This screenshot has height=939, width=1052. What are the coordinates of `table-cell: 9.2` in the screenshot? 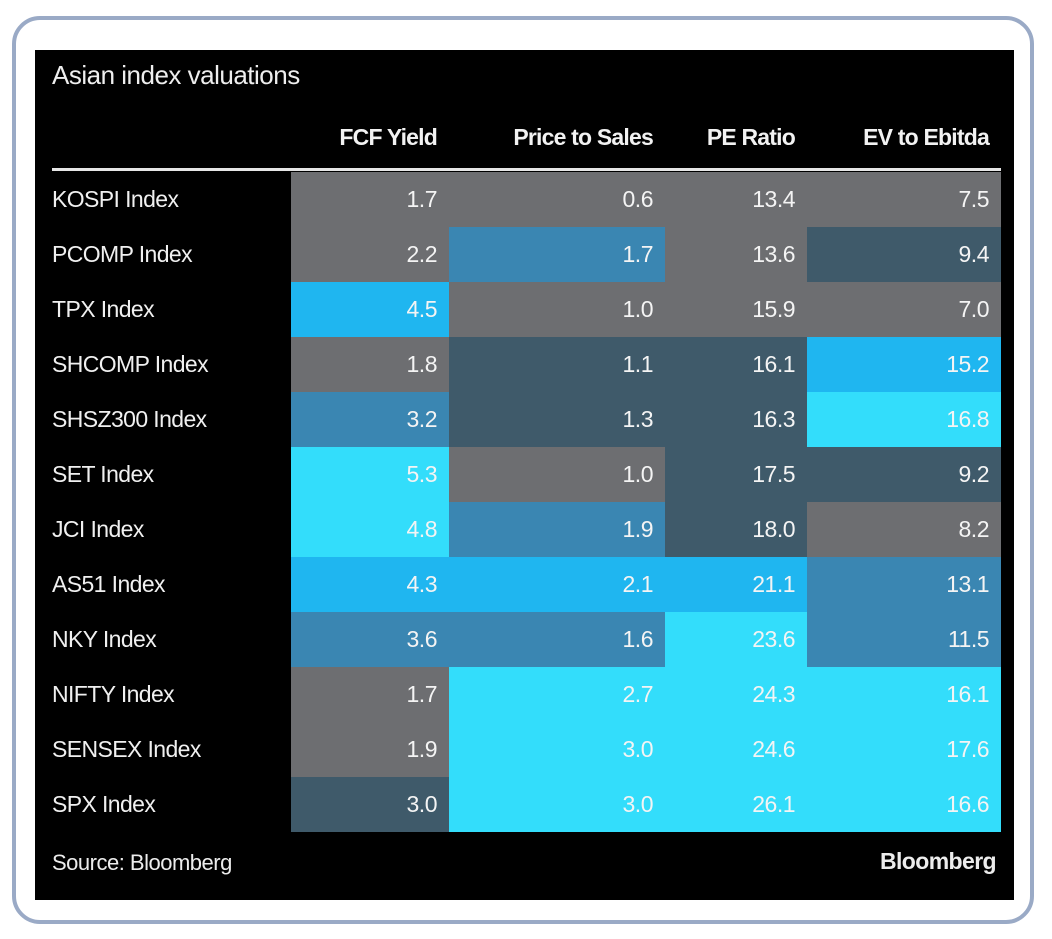 It's located at (904, 474).